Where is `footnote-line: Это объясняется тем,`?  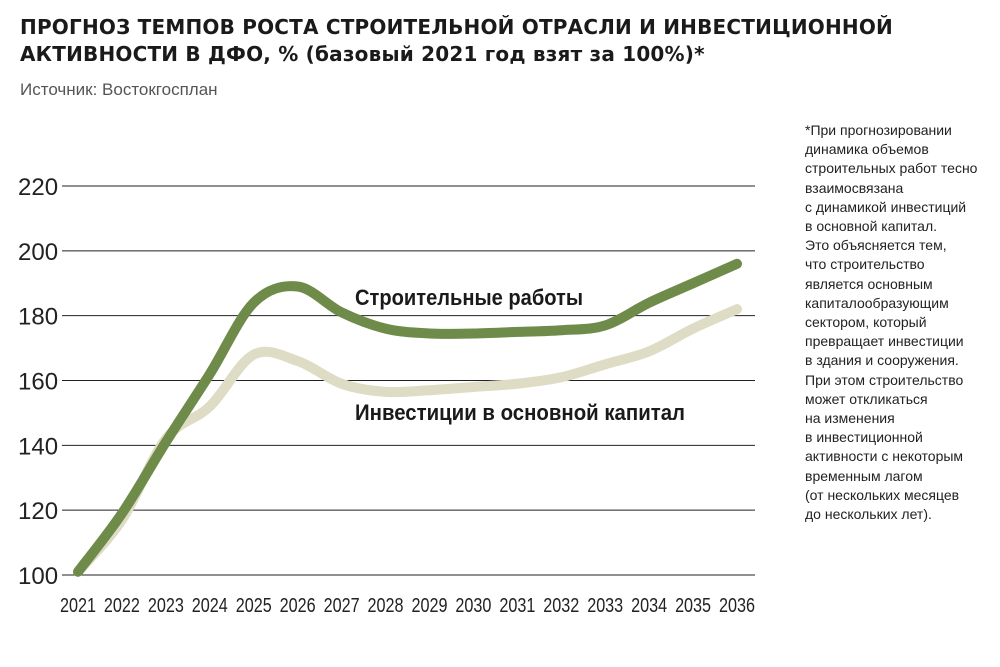 footnote-line: Это объясняется тем, is located at coordinates (876, 245).